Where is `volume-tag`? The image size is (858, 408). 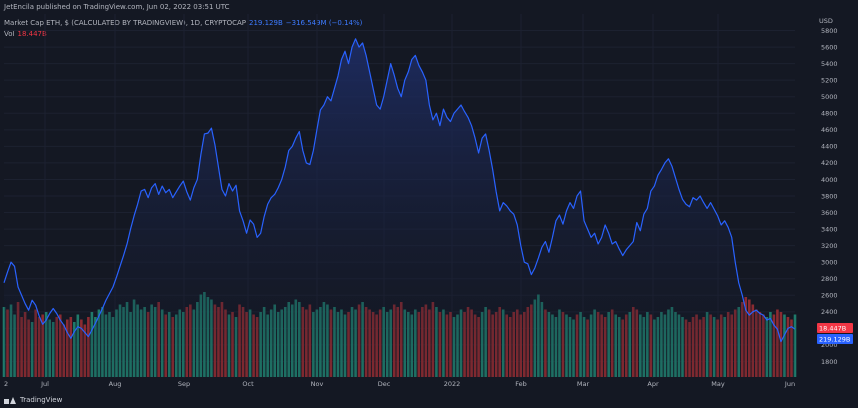
volume-tag is located at coordinates (835, 328).